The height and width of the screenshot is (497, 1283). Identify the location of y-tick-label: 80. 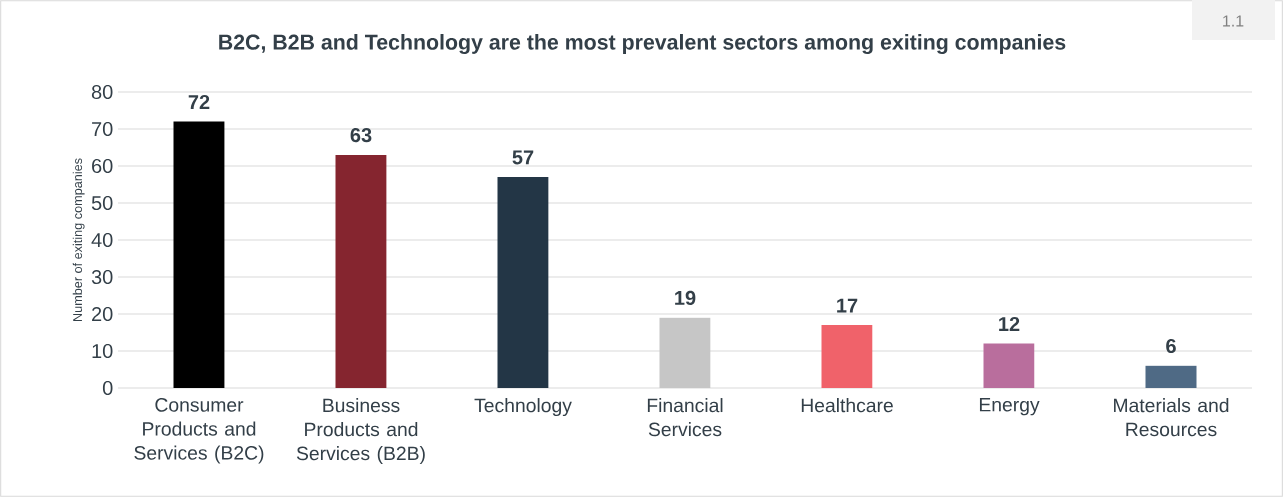
(102, 92).